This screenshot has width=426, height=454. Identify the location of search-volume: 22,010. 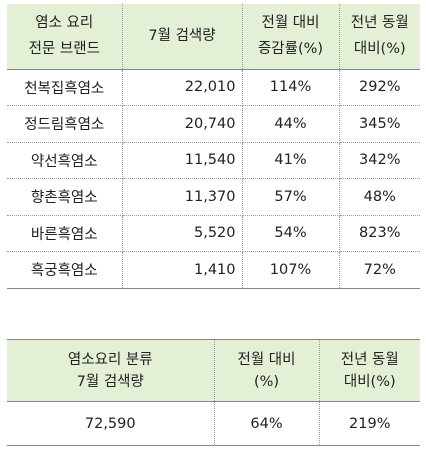
(182, 87).